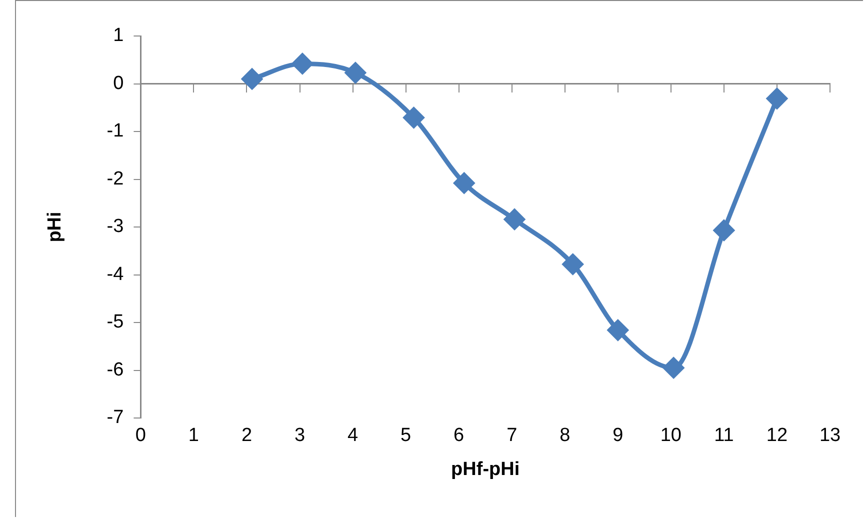 The width and height of the screenshot is (864, 518). What do you see at coordinates (618, 435) in the screenshot?
I see `x-tick-label: 9` at bounding box center [618, 435].